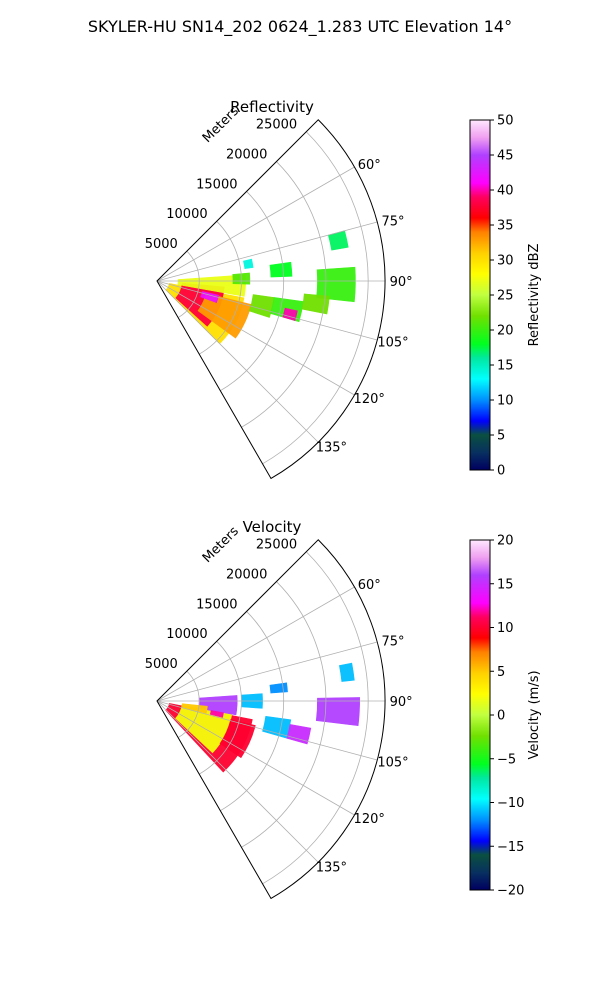  What do you see at coordinates (534, 295) in the screenshot?
I see `colorbar-label: Reflectivity dBZ` at bounding box center [534, 295].